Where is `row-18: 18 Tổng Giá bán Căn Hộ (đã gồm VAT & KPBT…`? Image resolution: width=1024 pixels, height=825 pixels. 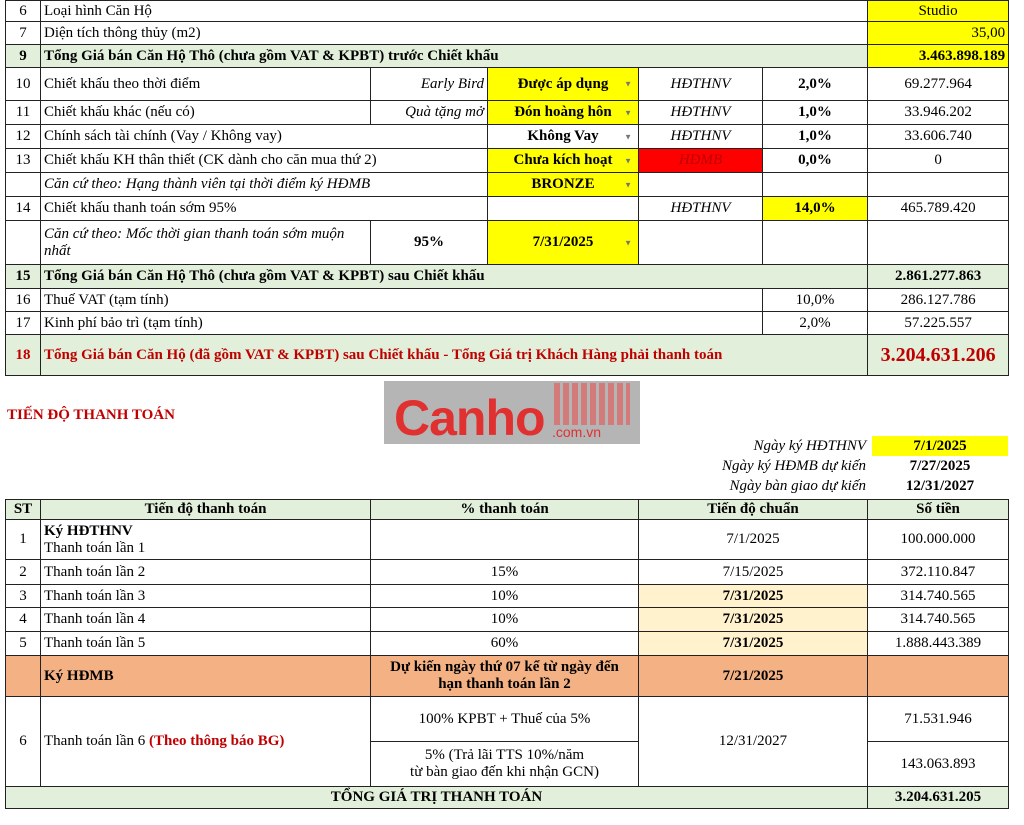
row-18: 18 Tổng Giá bán Căn Hộ (đã gồm VAT & KPBT… is located at coordinates (507, 355).